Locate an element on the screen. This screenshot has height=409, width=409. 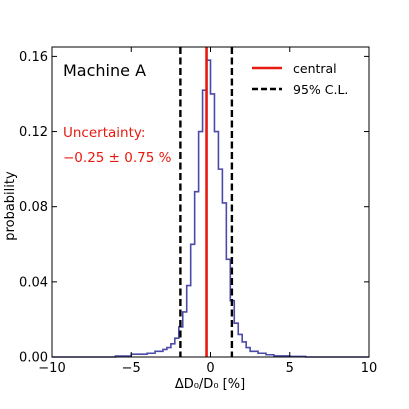
uncertainty-label: Uncertainty: is located at coordinates (104, 133).